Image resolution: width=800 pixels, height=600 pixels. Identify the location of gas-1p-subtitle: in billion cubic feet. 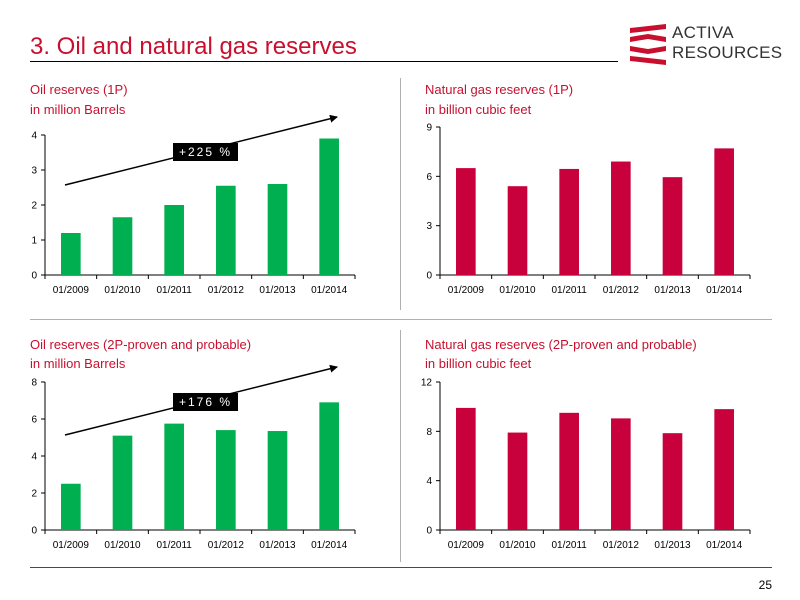
(478, 109).